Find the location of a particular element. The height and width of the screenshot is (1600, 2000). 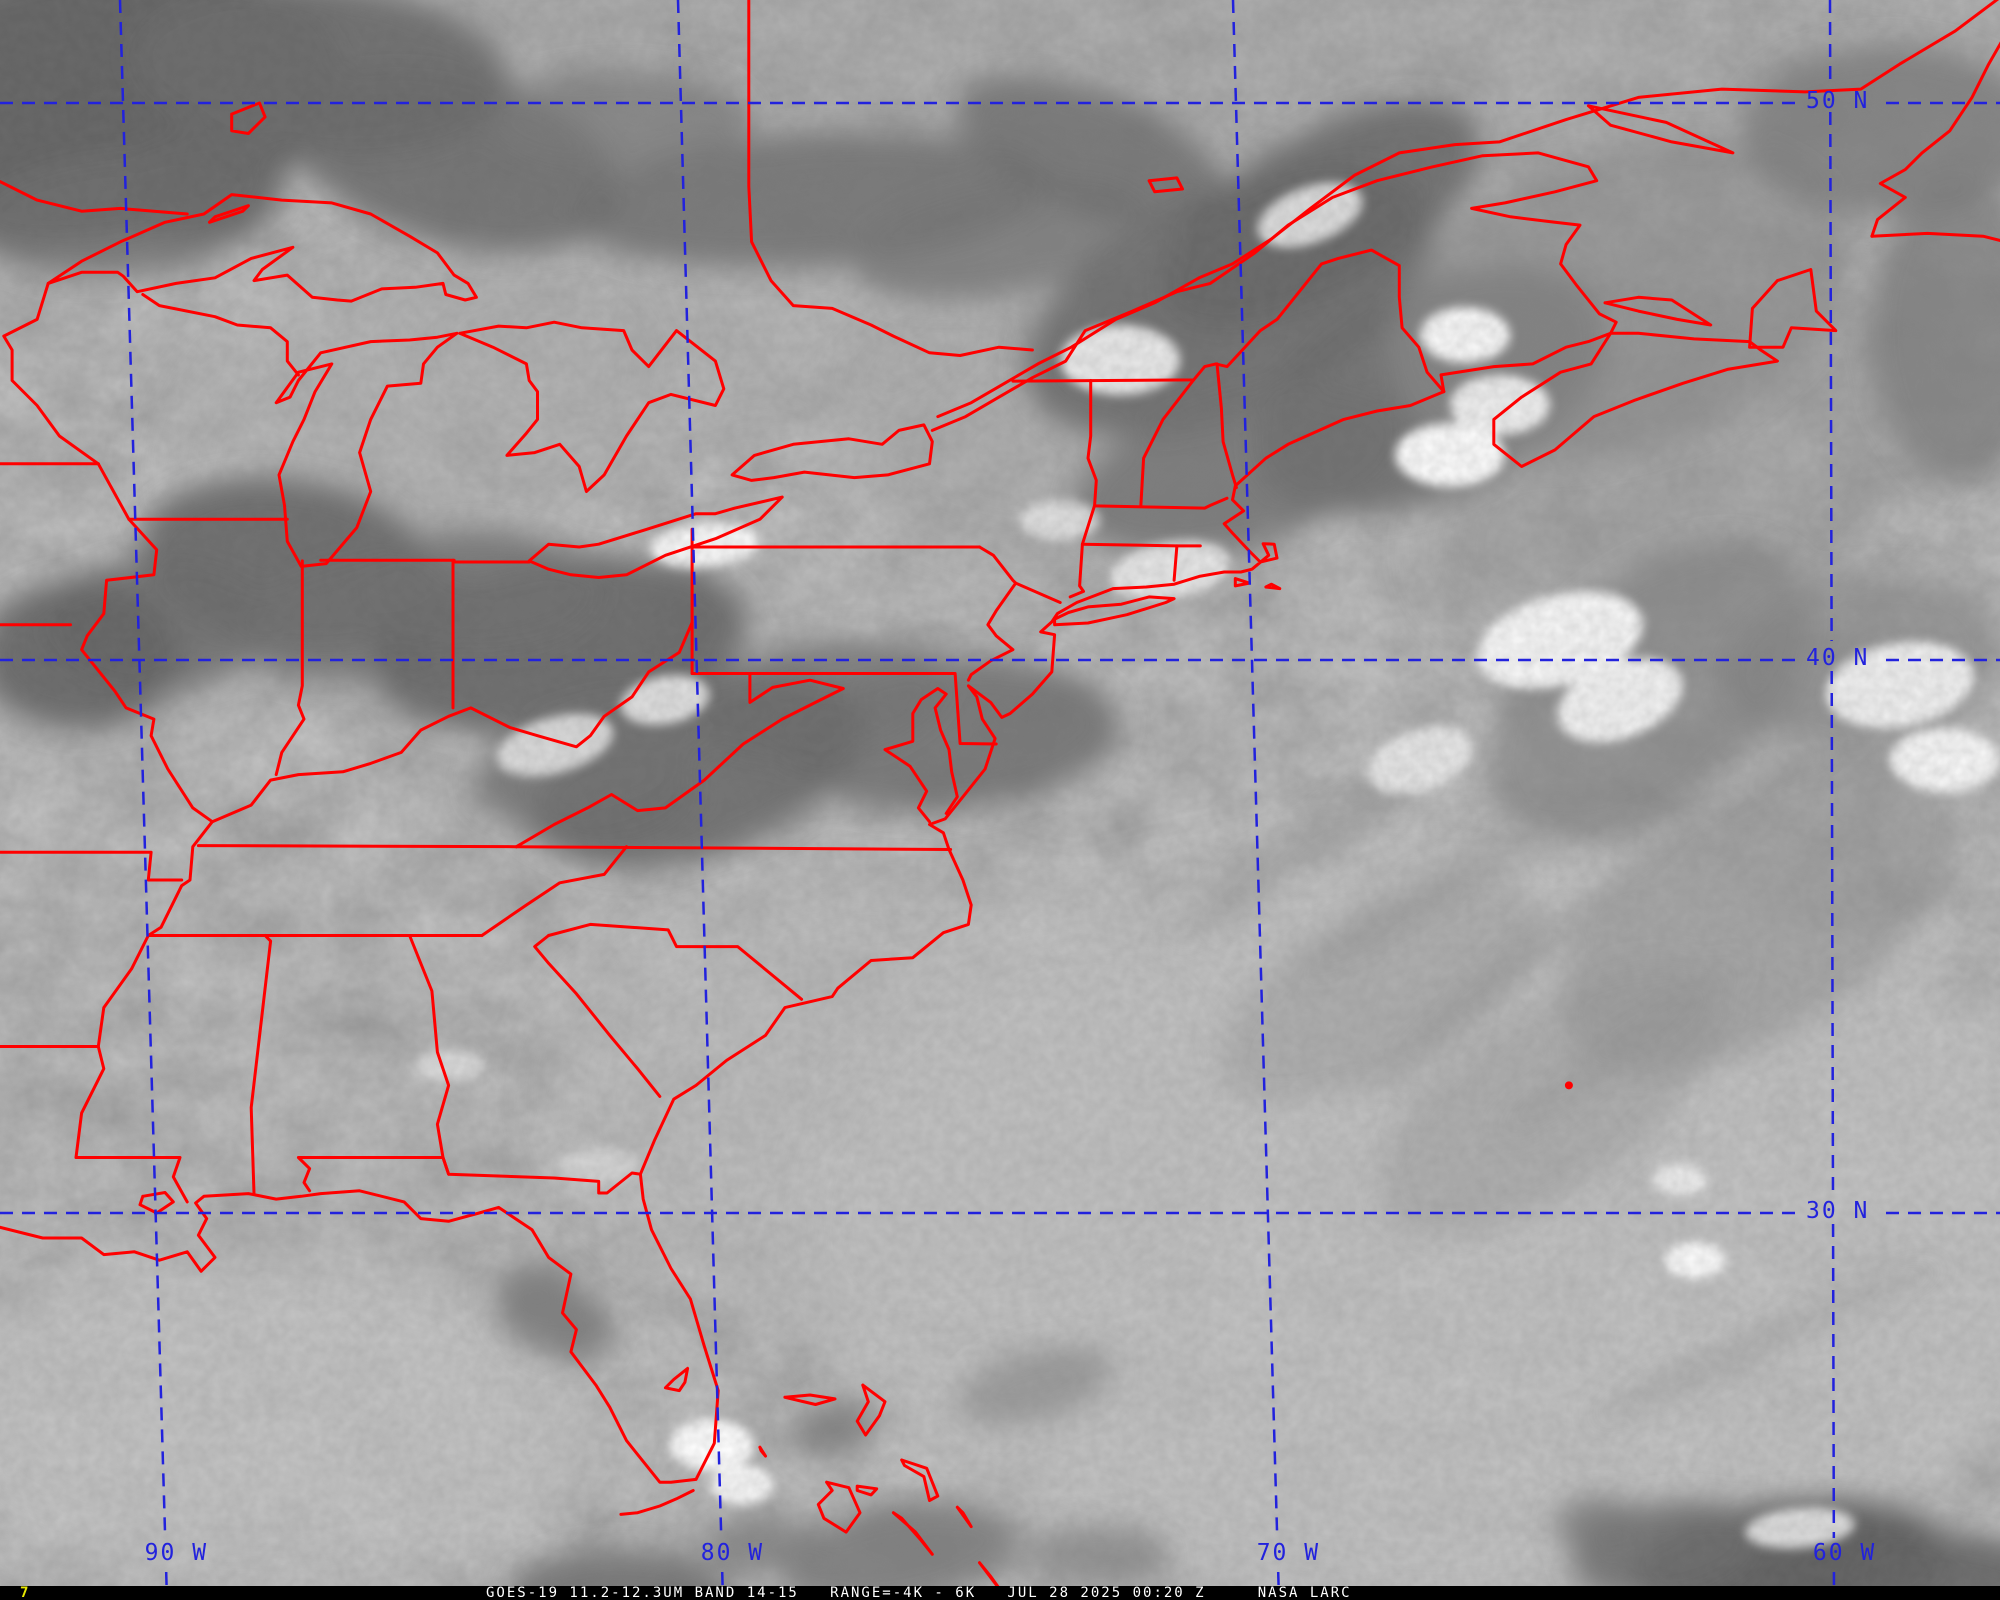

latitude-label: 30 N is located at coordinates (1838, 1211).